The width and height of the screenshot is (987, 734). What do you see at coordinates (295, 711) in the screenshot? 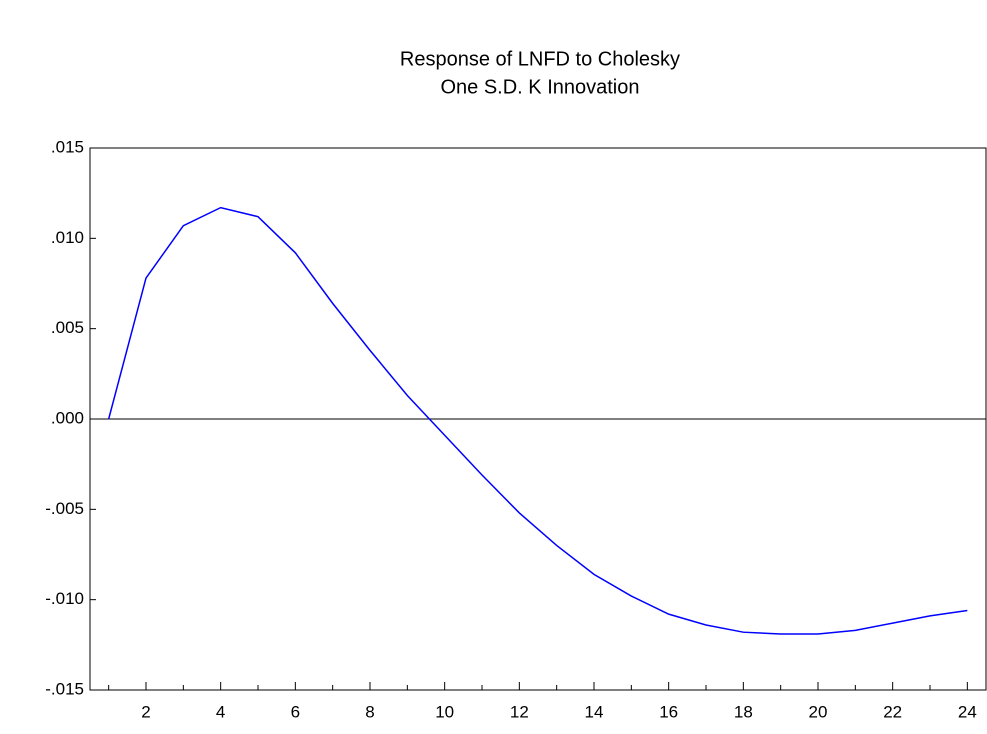
I see `x-tick-label: 6` at bounding box center [295, 711].